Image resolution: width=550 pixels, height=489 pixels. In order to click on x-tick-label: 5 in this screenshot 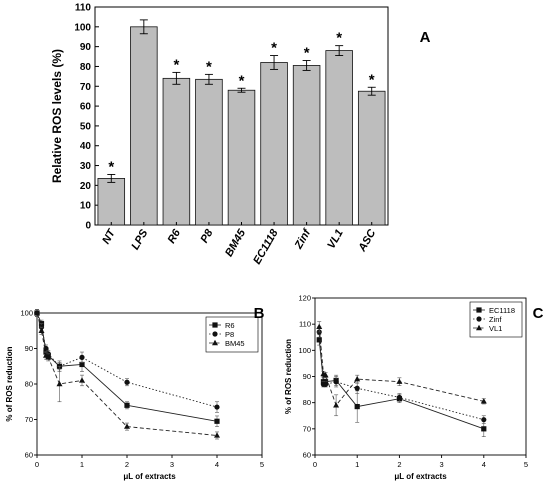, I will do `click(262, 464)`.